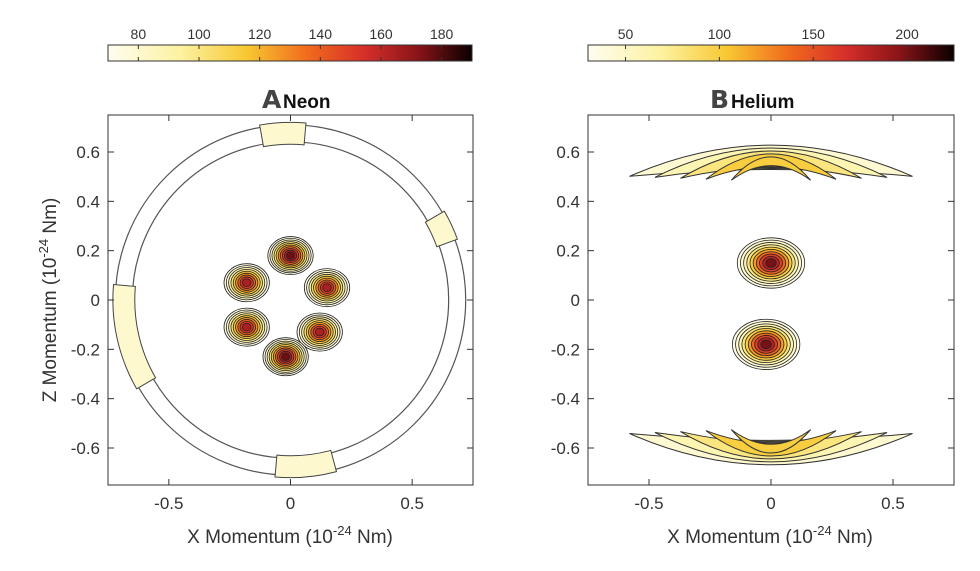 This screenshot has height=571, width=980. Describe the element at coordinates (771, 441) in the screenshot. I see `crescent-bottom-contour` at that location.